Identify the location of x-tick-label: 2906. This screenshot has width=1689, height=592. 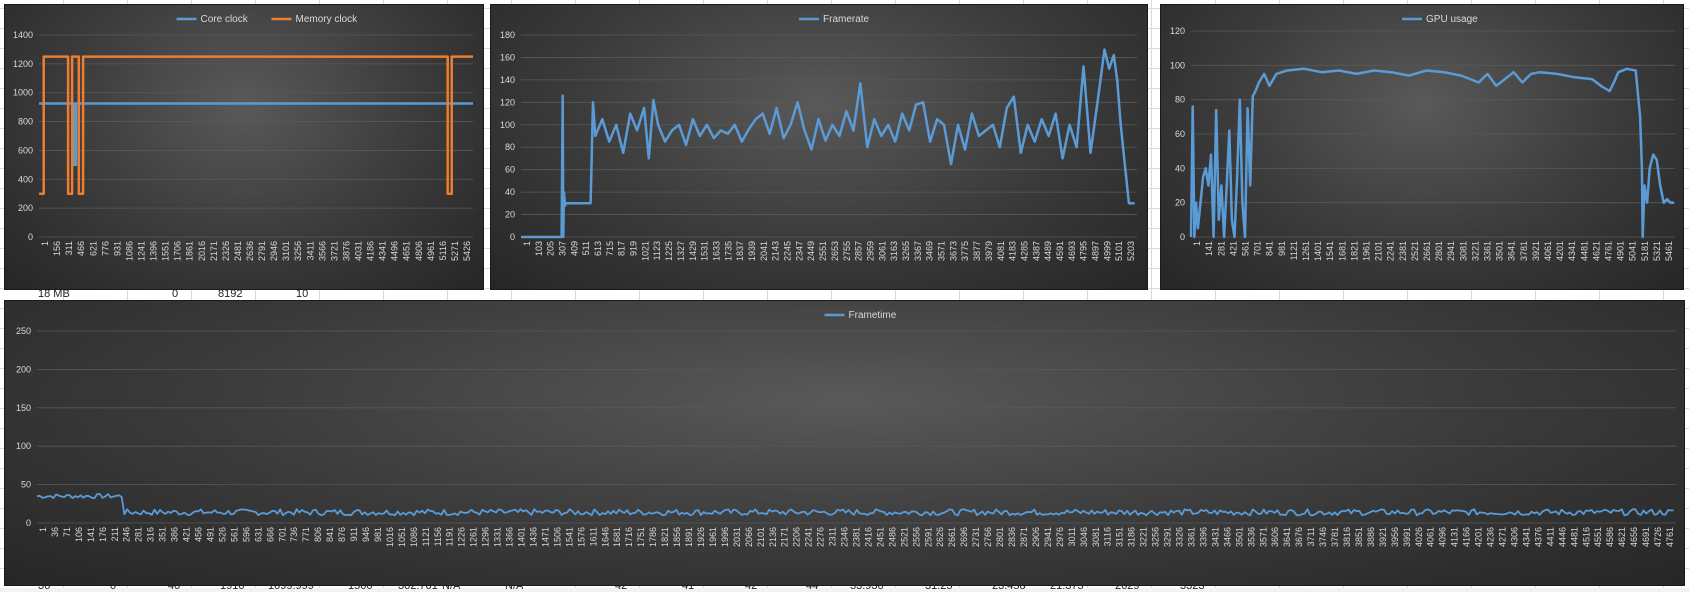
(1036, 537).